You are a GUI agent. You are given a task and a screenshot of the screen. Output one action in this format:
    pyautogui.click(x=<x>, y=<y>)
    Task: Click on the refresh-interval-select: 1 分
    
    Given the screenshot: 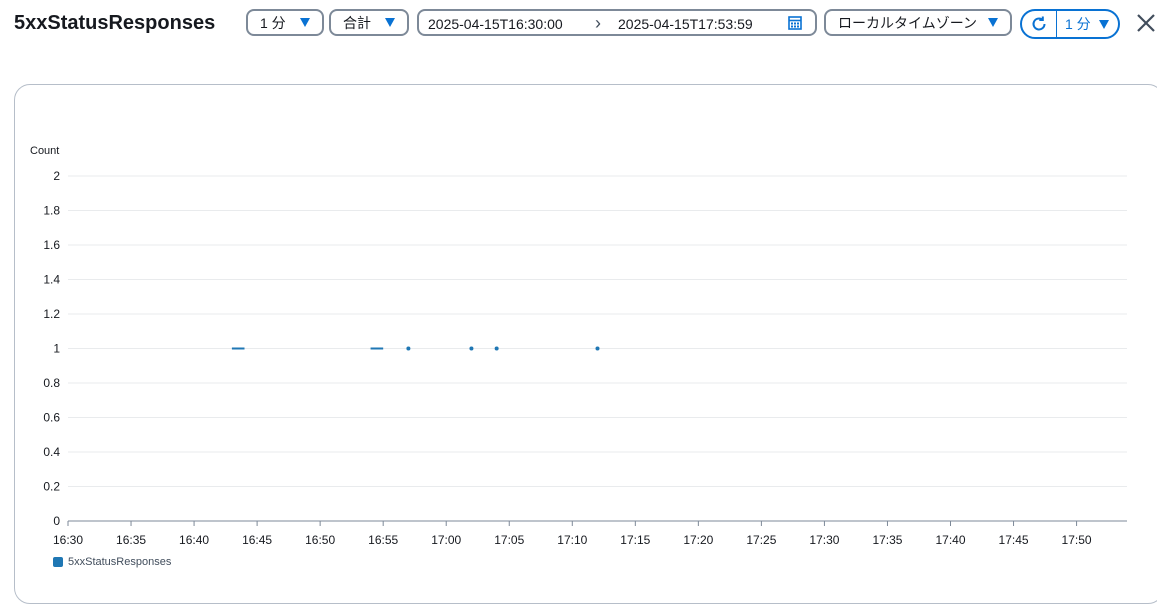 What is the action you would take?
    pyautogui.click(x=1087, y=24)
    